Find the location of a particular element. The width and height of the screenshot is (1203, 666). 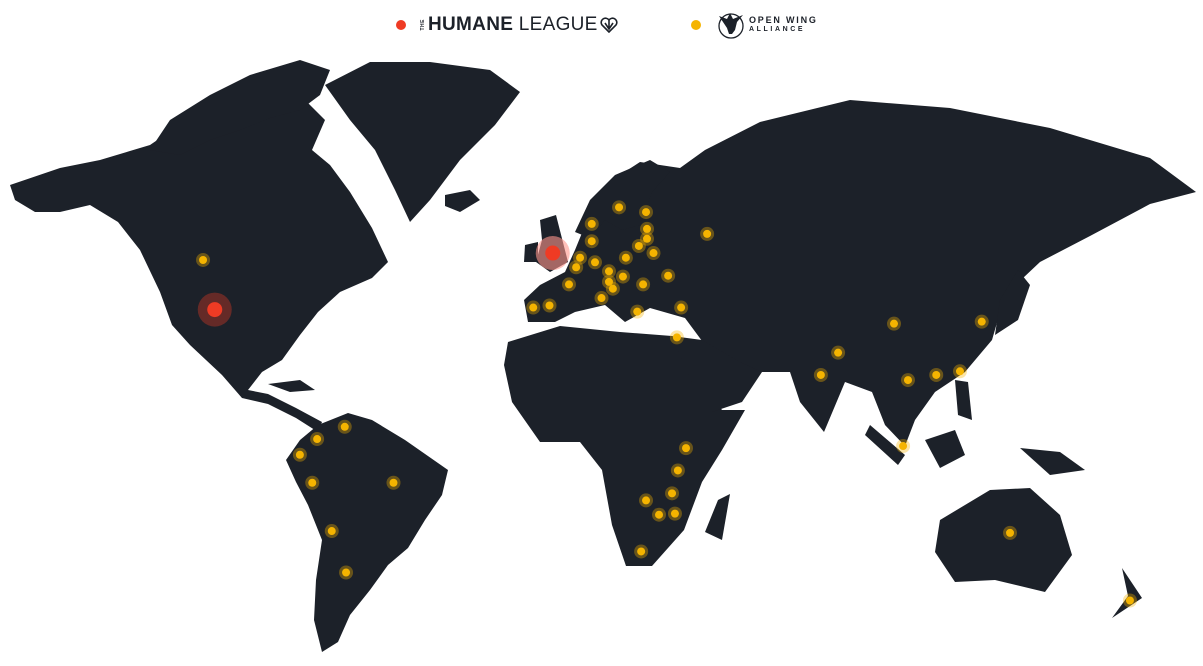

cuba is located at coordinates (291, 386).